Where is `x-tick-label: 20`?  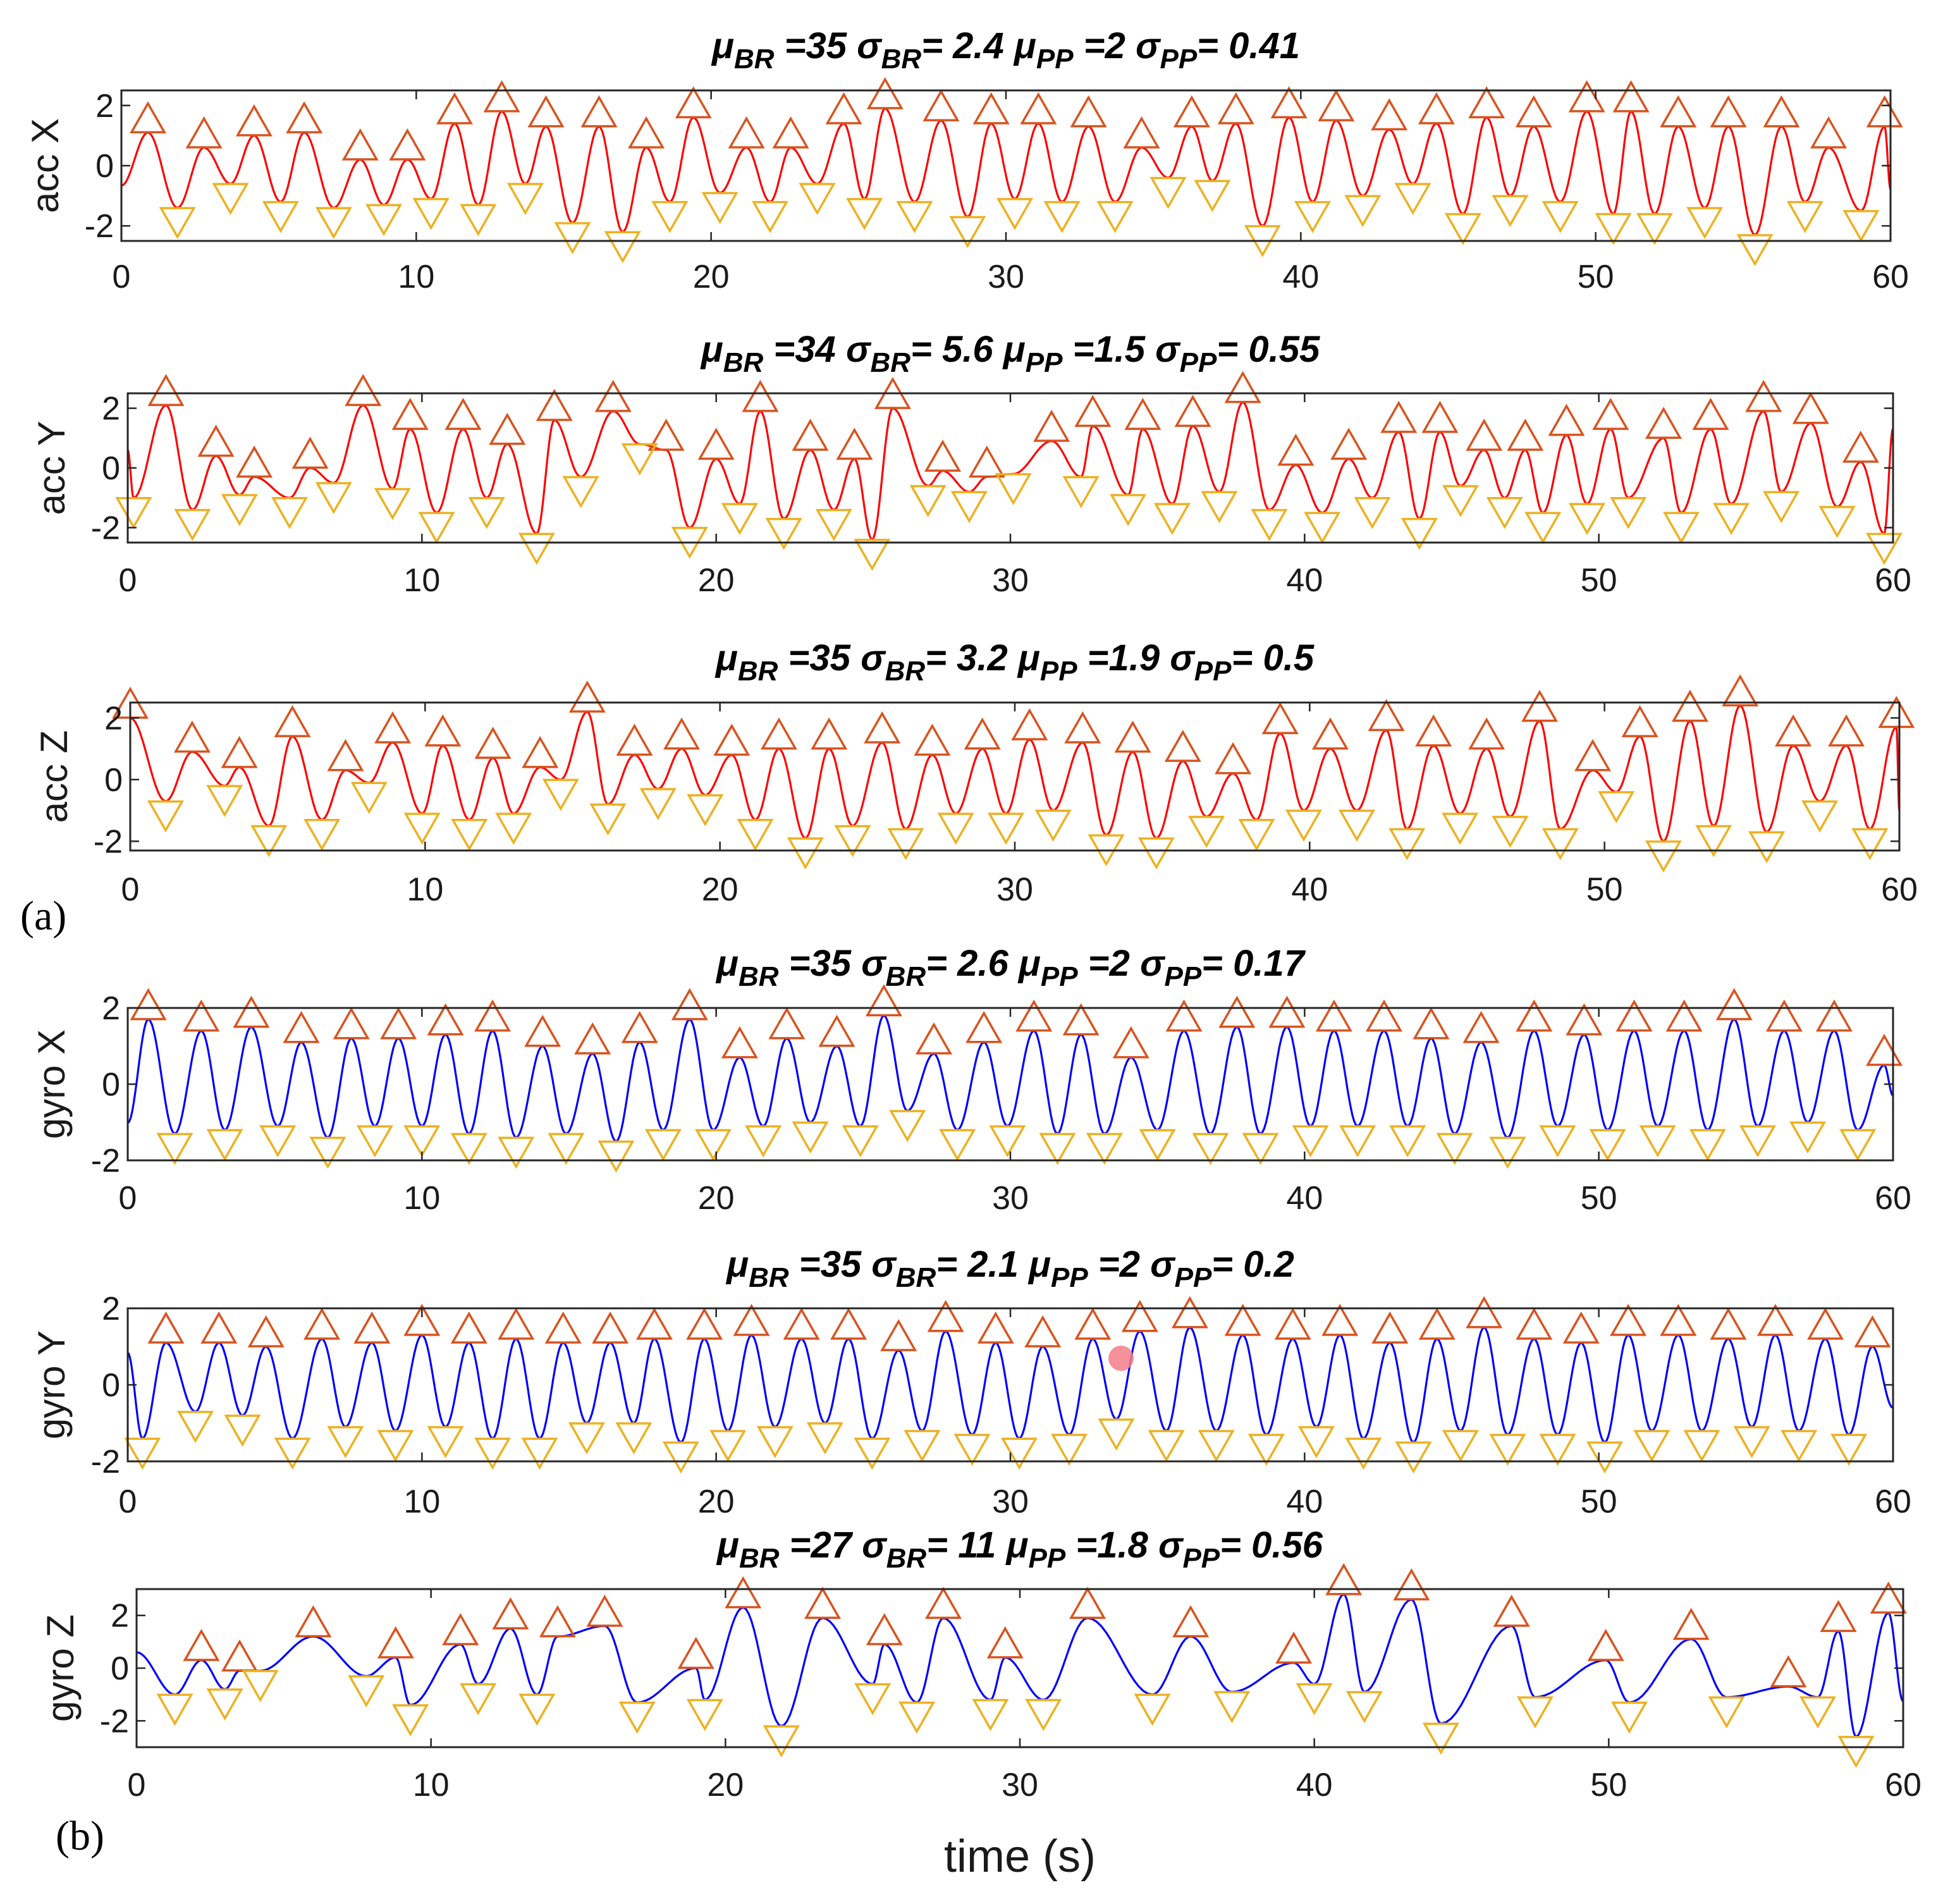
x-tick-label: 20 is located at coordinates (716, 1501).